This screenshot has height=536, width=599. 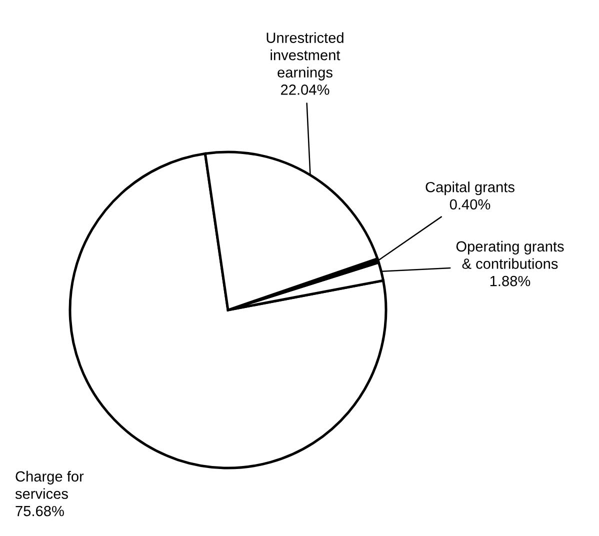 What do you see at coordinates (470, 204) in the screenshot?
I see `data-label: 0.40%` at bounding box center [470, 204].